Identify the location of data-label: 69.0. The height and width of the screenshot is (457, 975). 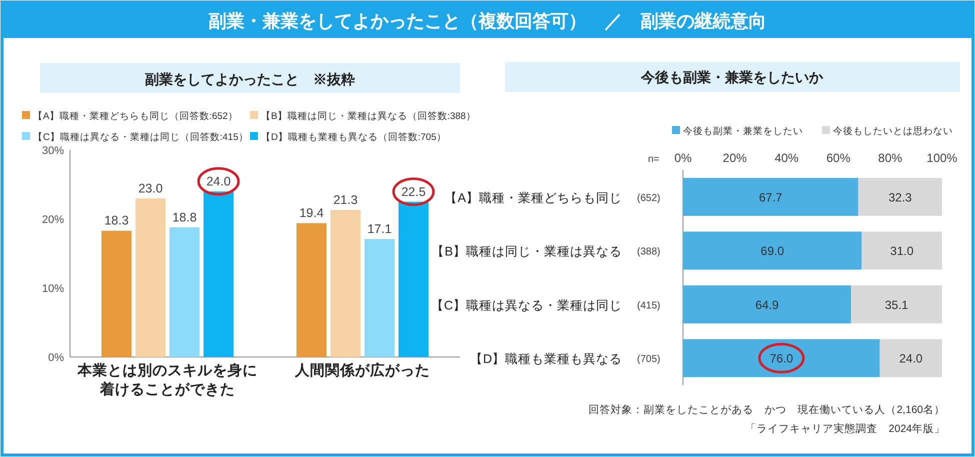
(772, 251).